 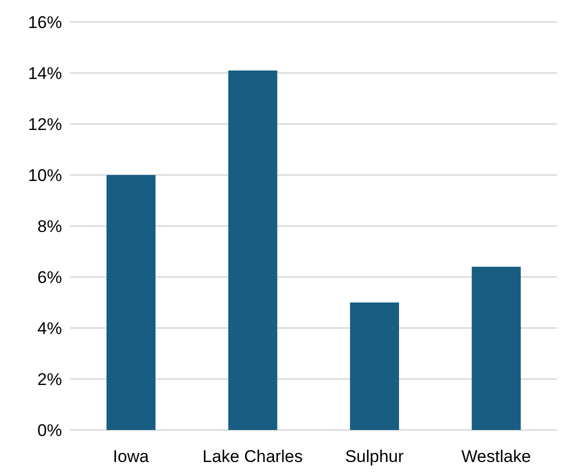 I want to click on y-tick-label: 0%, so click(x=49, y=430).